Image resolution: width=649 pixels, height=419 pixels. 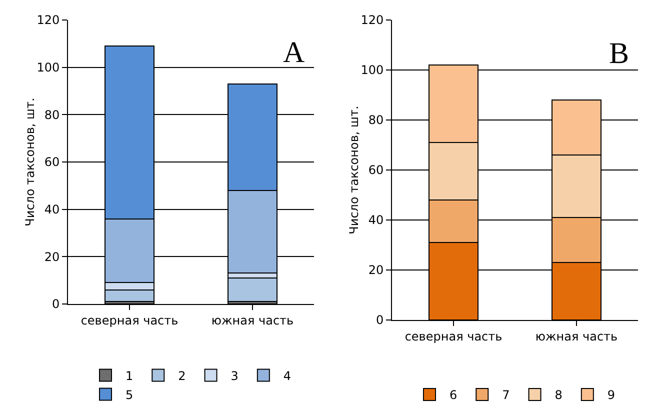 What do you see at coordinates (130, 395) in the screenshot?
I see `legend-label: 5` at bounding box center [130, 395].